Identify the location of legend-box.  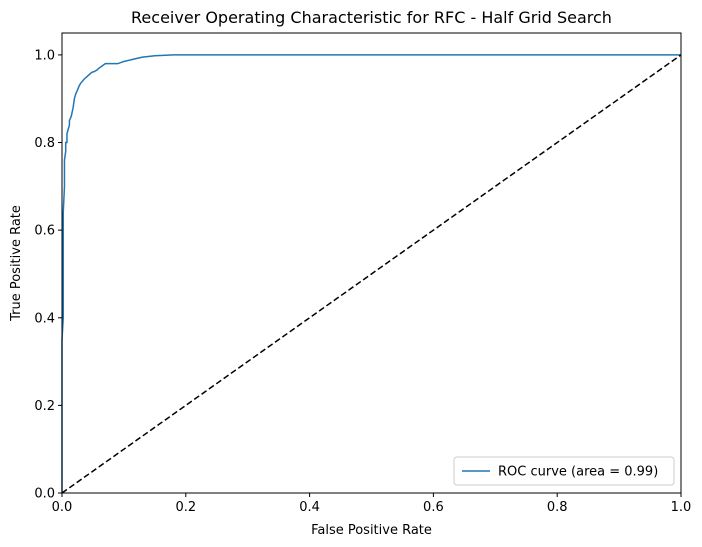
(564, 471).